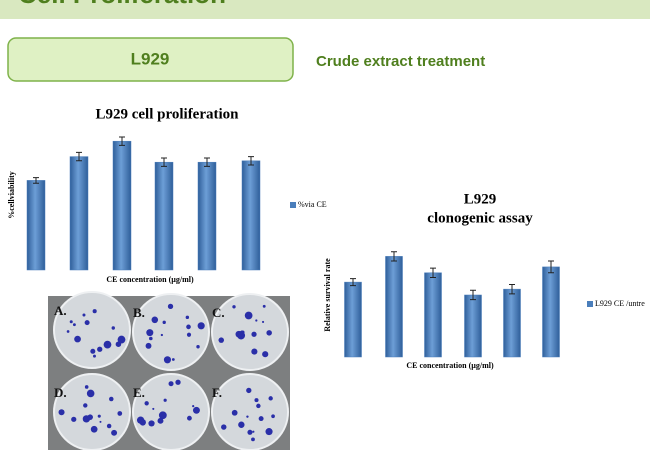 Image resolution: width=650 pixels, height=450 pixels. Describe the element at coordinates (218, 312) in the screenshot. I see `plate-label: C.` at that location.